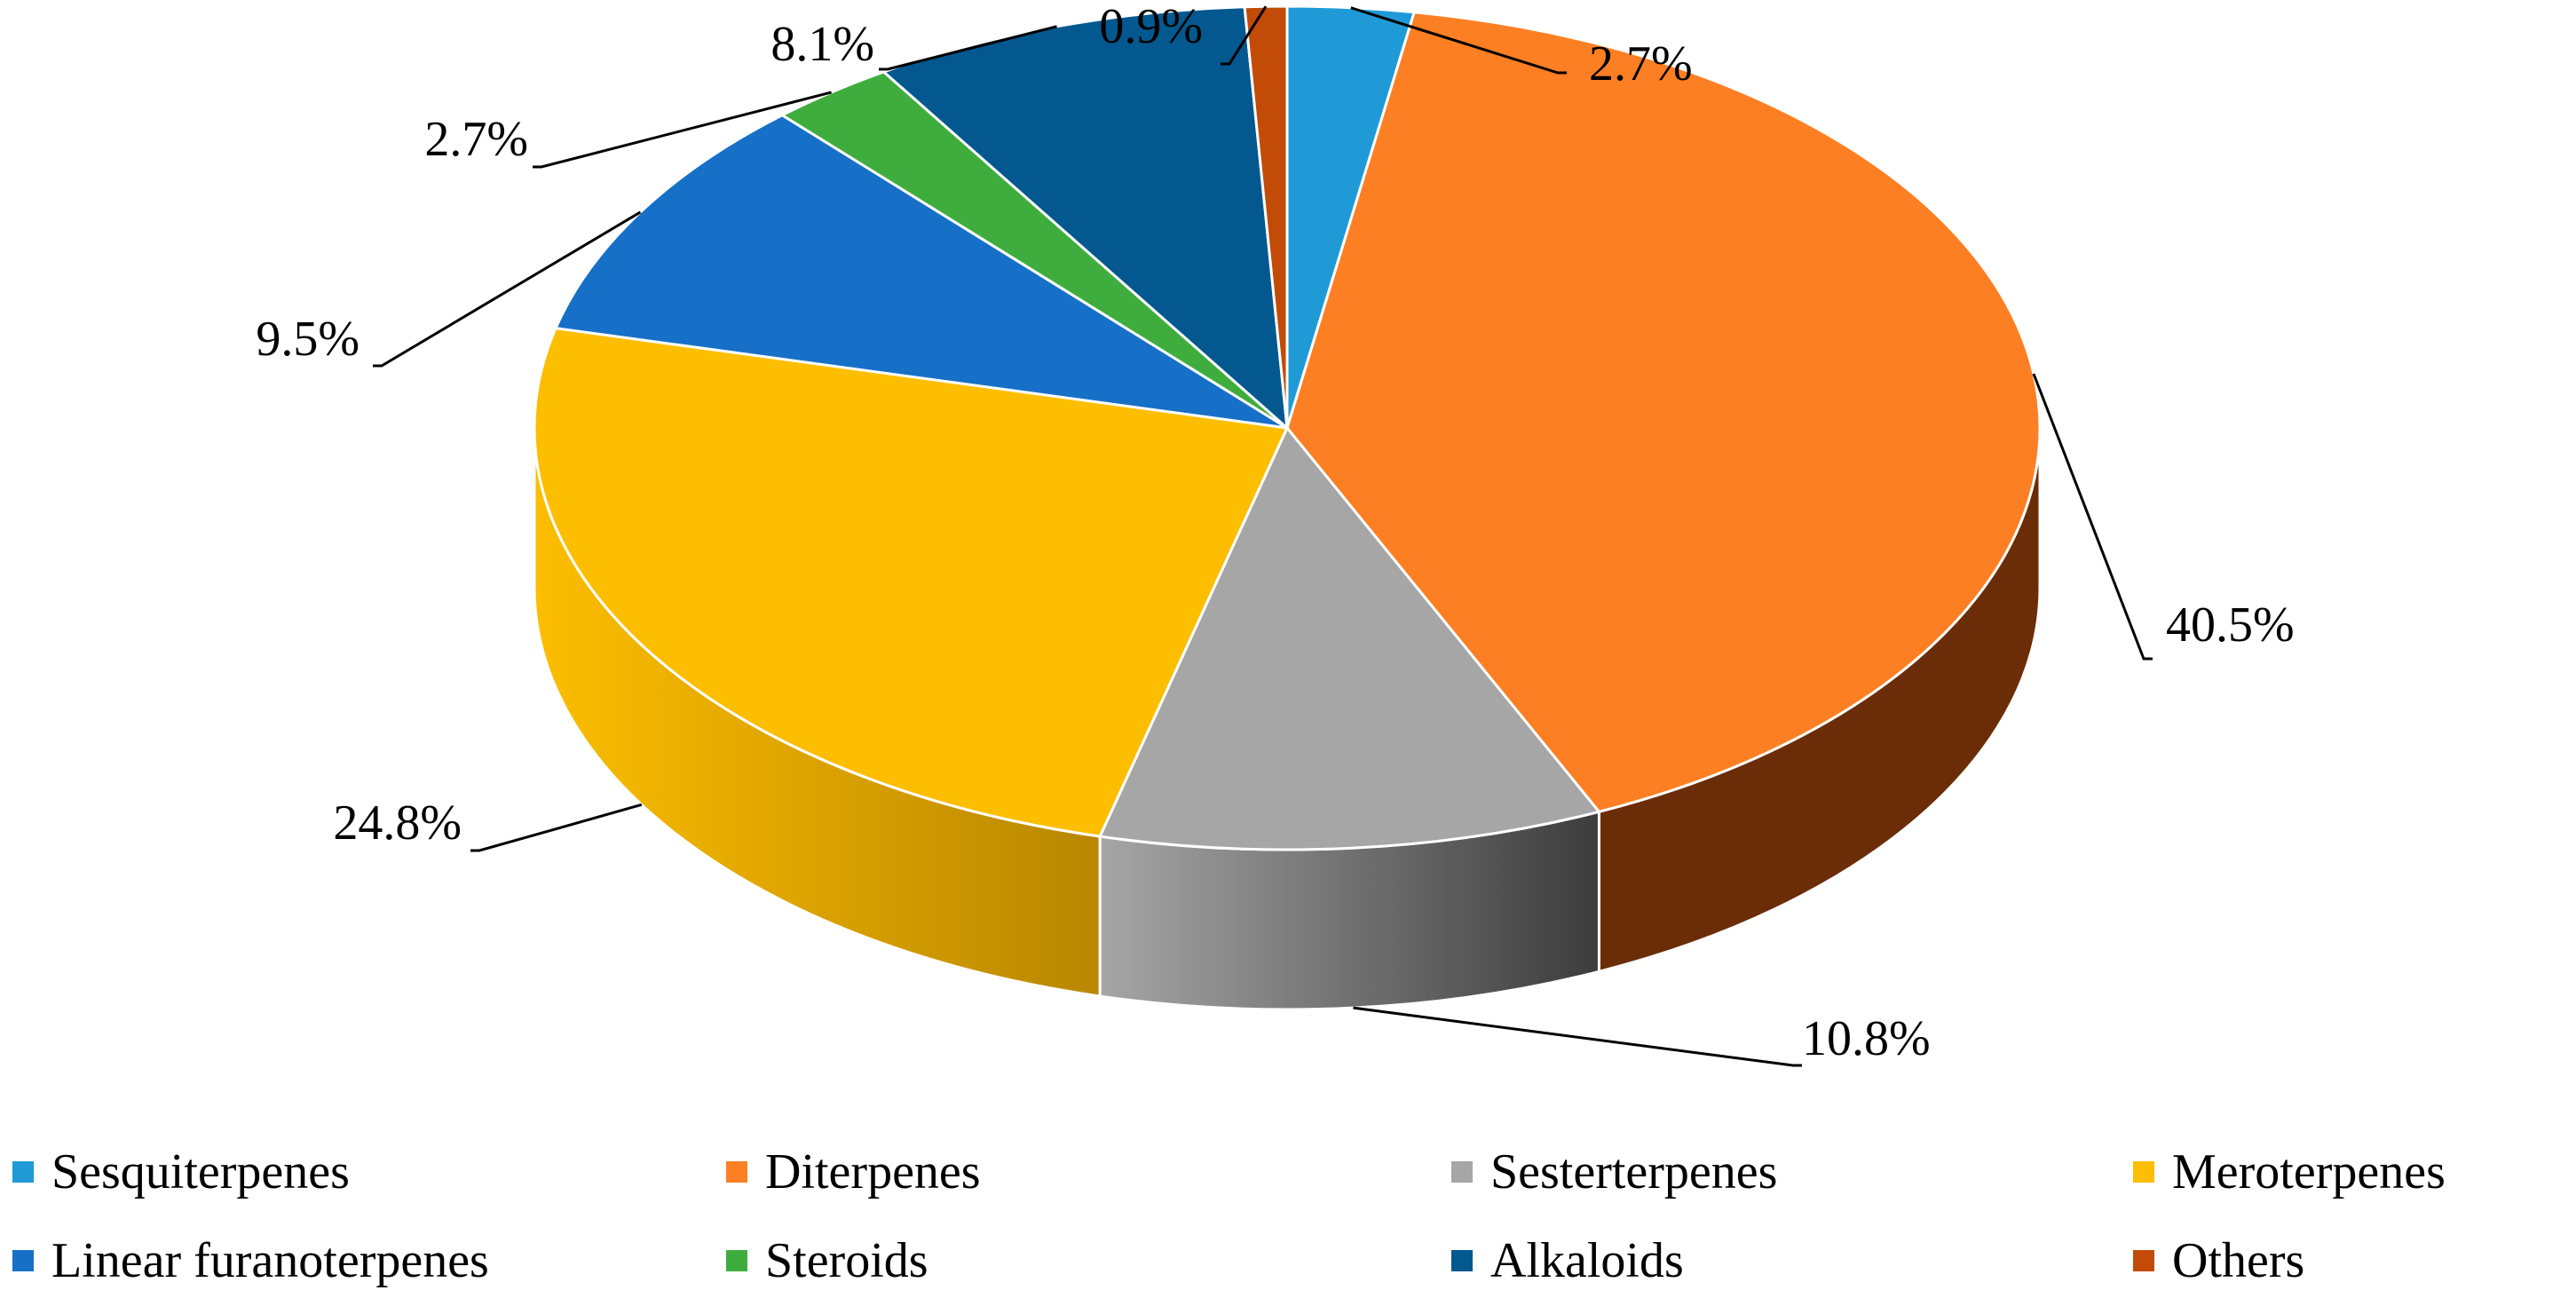 The image size is (2576, 1314). I want to click on data-label-sesquiterpenes: 2.7%, so click(1641, 63).